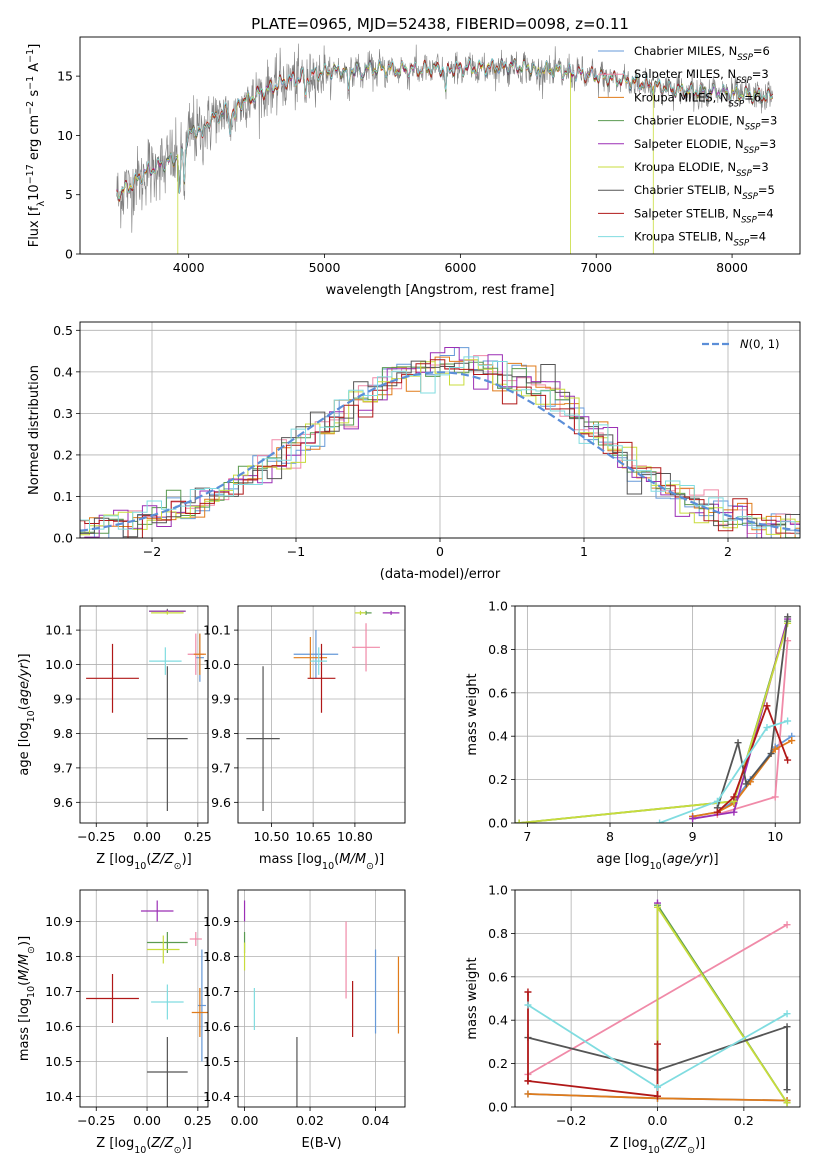  Describe the element at coordinates (59, 664) in the screenshot. I see `y-tick-label: 10.0` at that location.